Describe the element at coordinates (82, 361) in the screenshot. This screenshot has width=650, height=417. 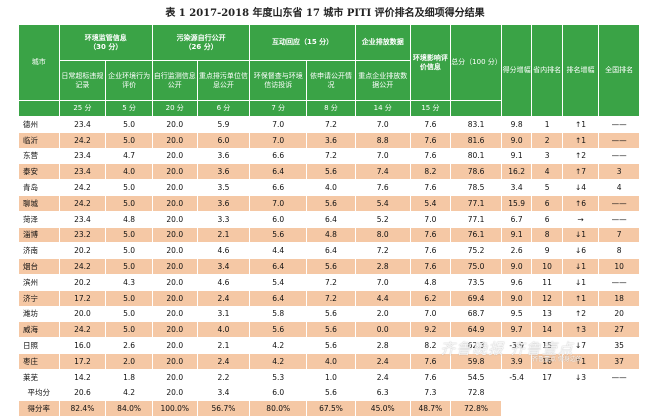
I see `table-cell: 17.2` at that location.